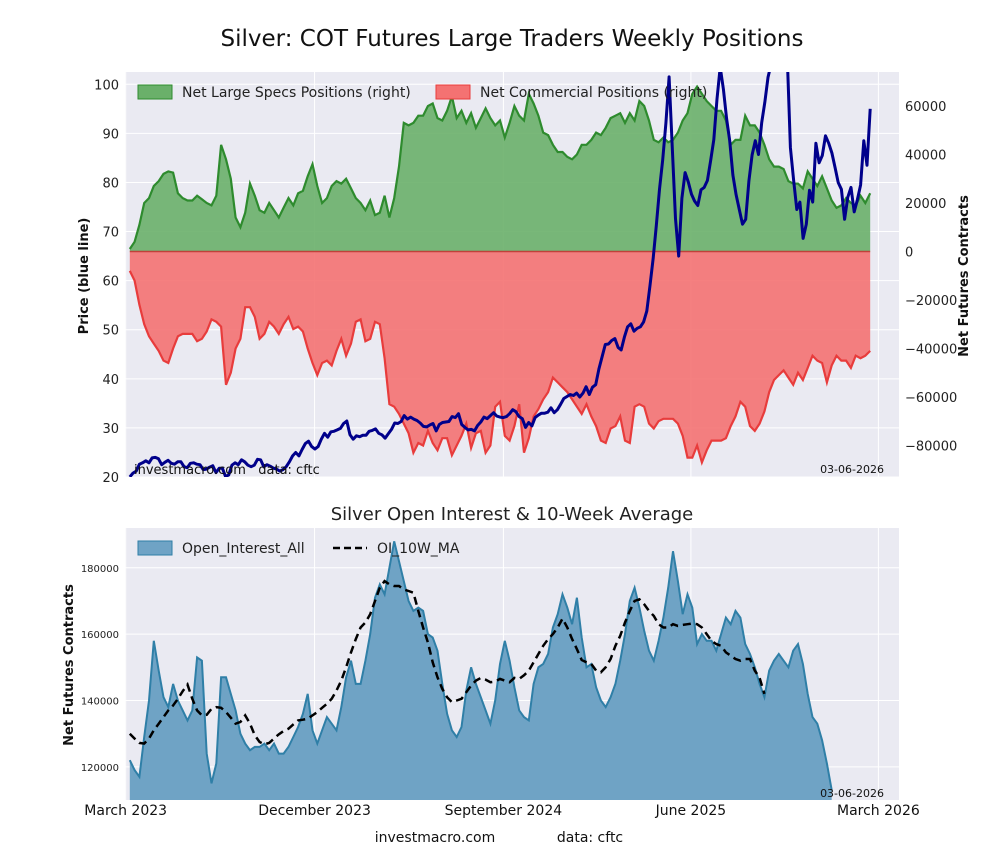  Describe the element at coordinates (931, 349) in the screenshot. I see `net-contracts-tick-label: −40000` at that location.